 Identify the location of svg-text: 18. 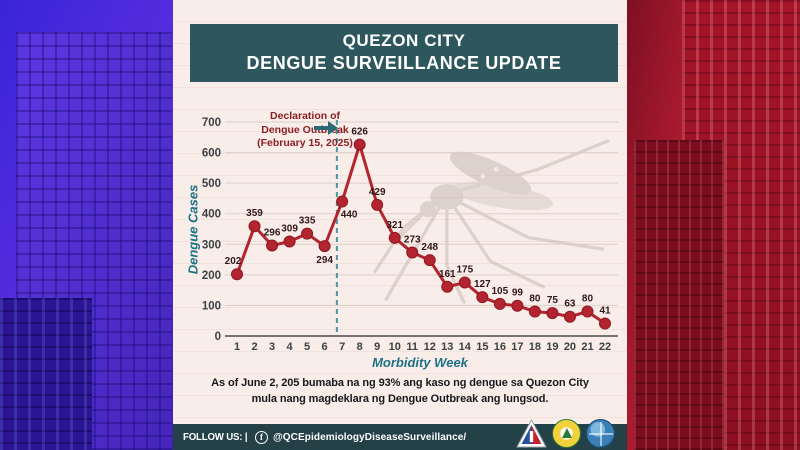
(535, 347).